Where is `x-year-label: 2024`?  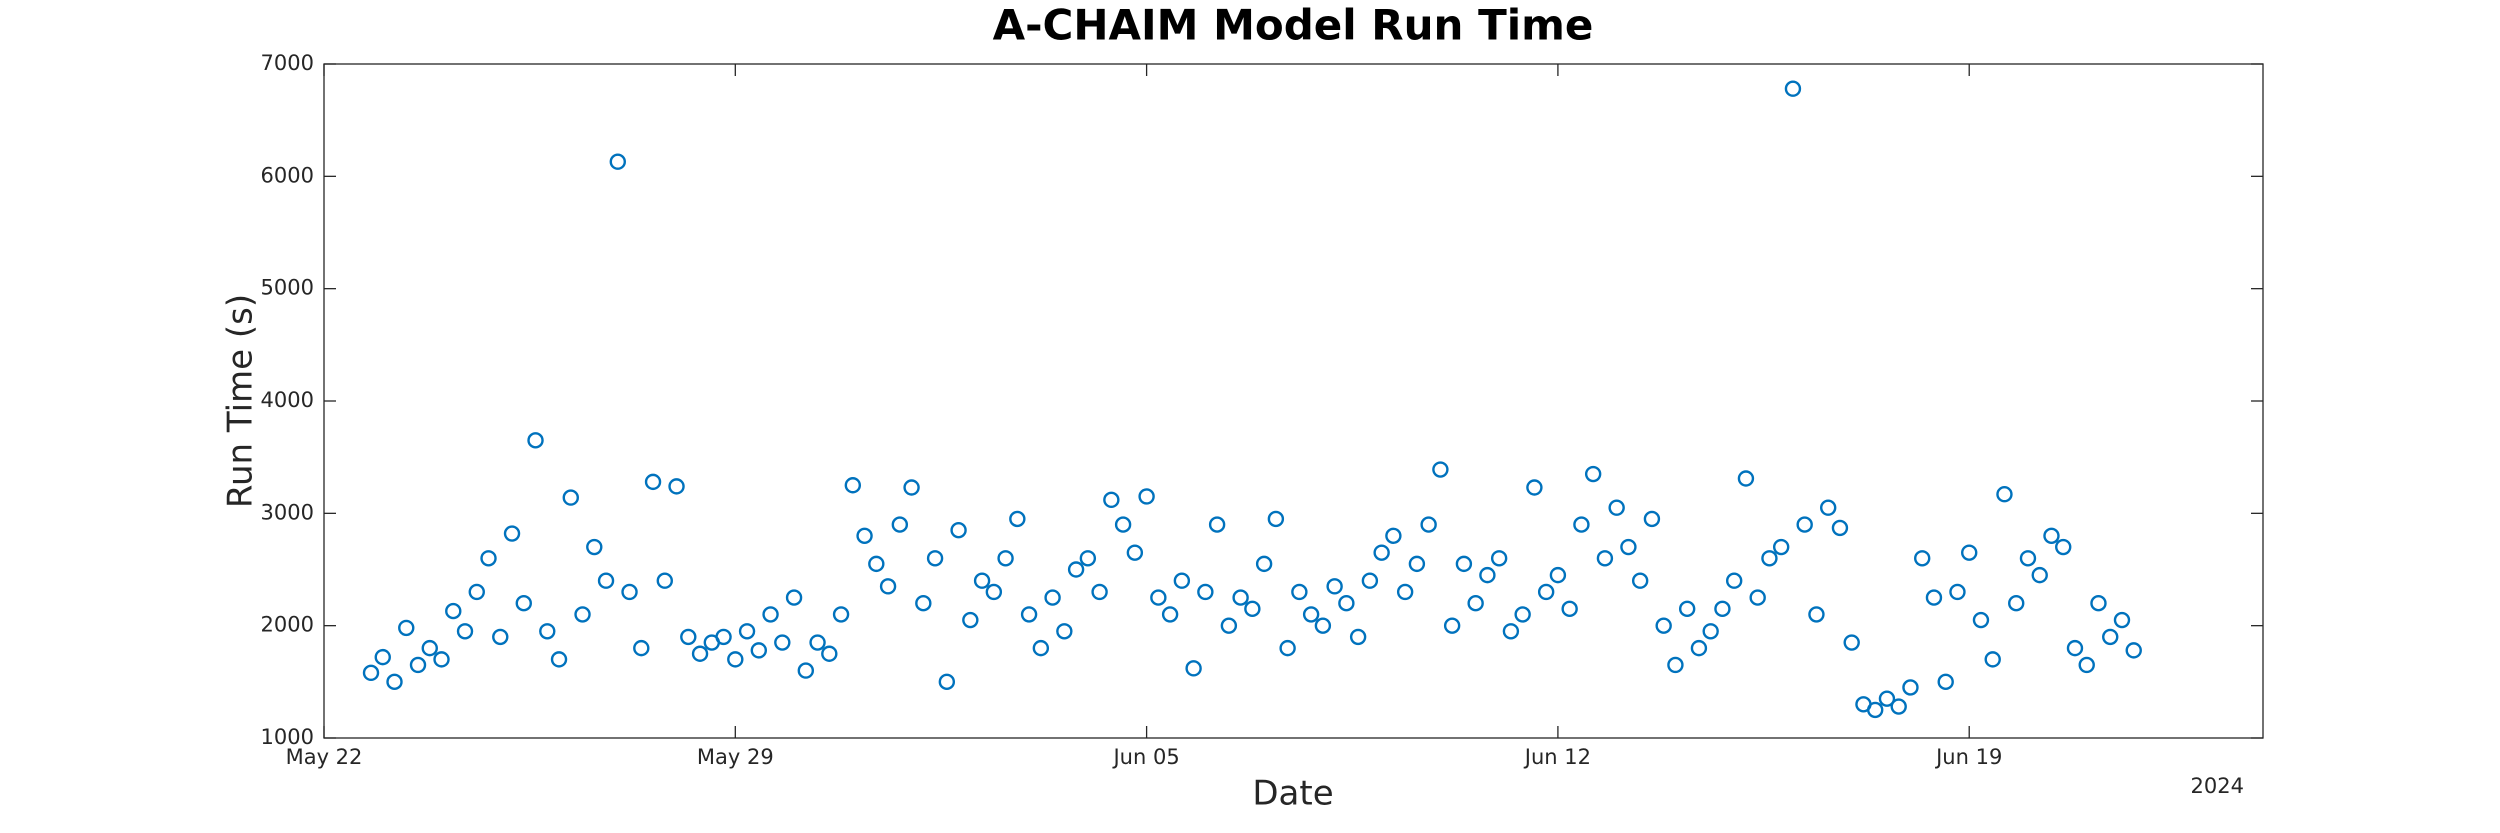
x-year-label: 2024 is located at coordinates (2217, 786).